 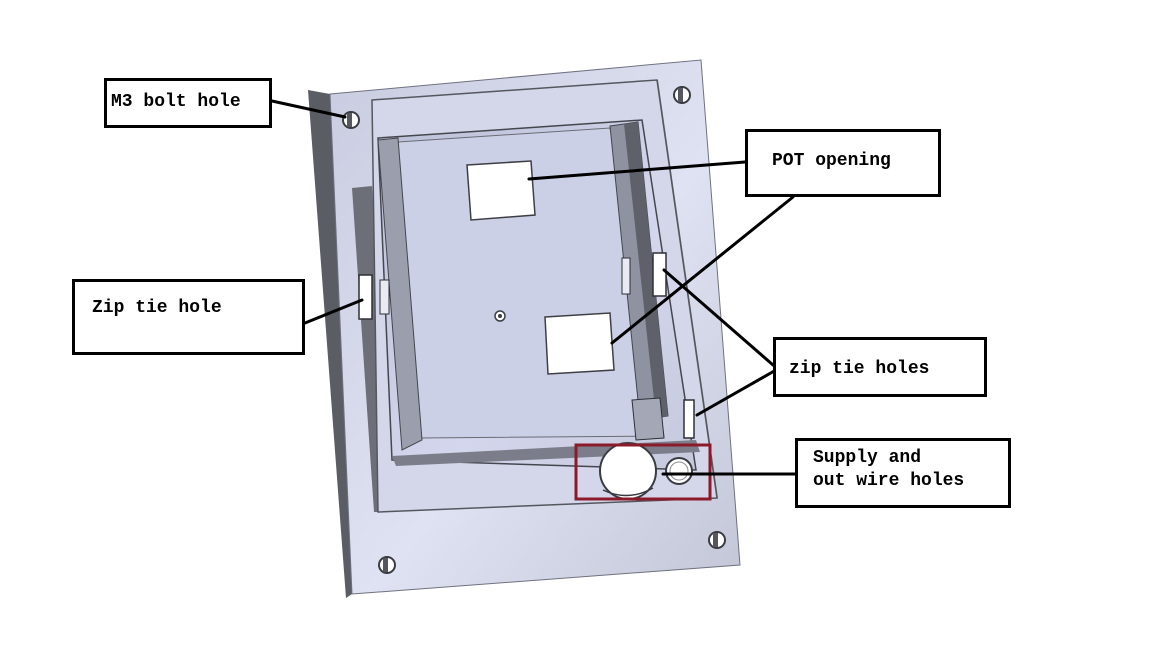 I want to click on label-pot-opening: POT opening, so click(x=843, y=163).